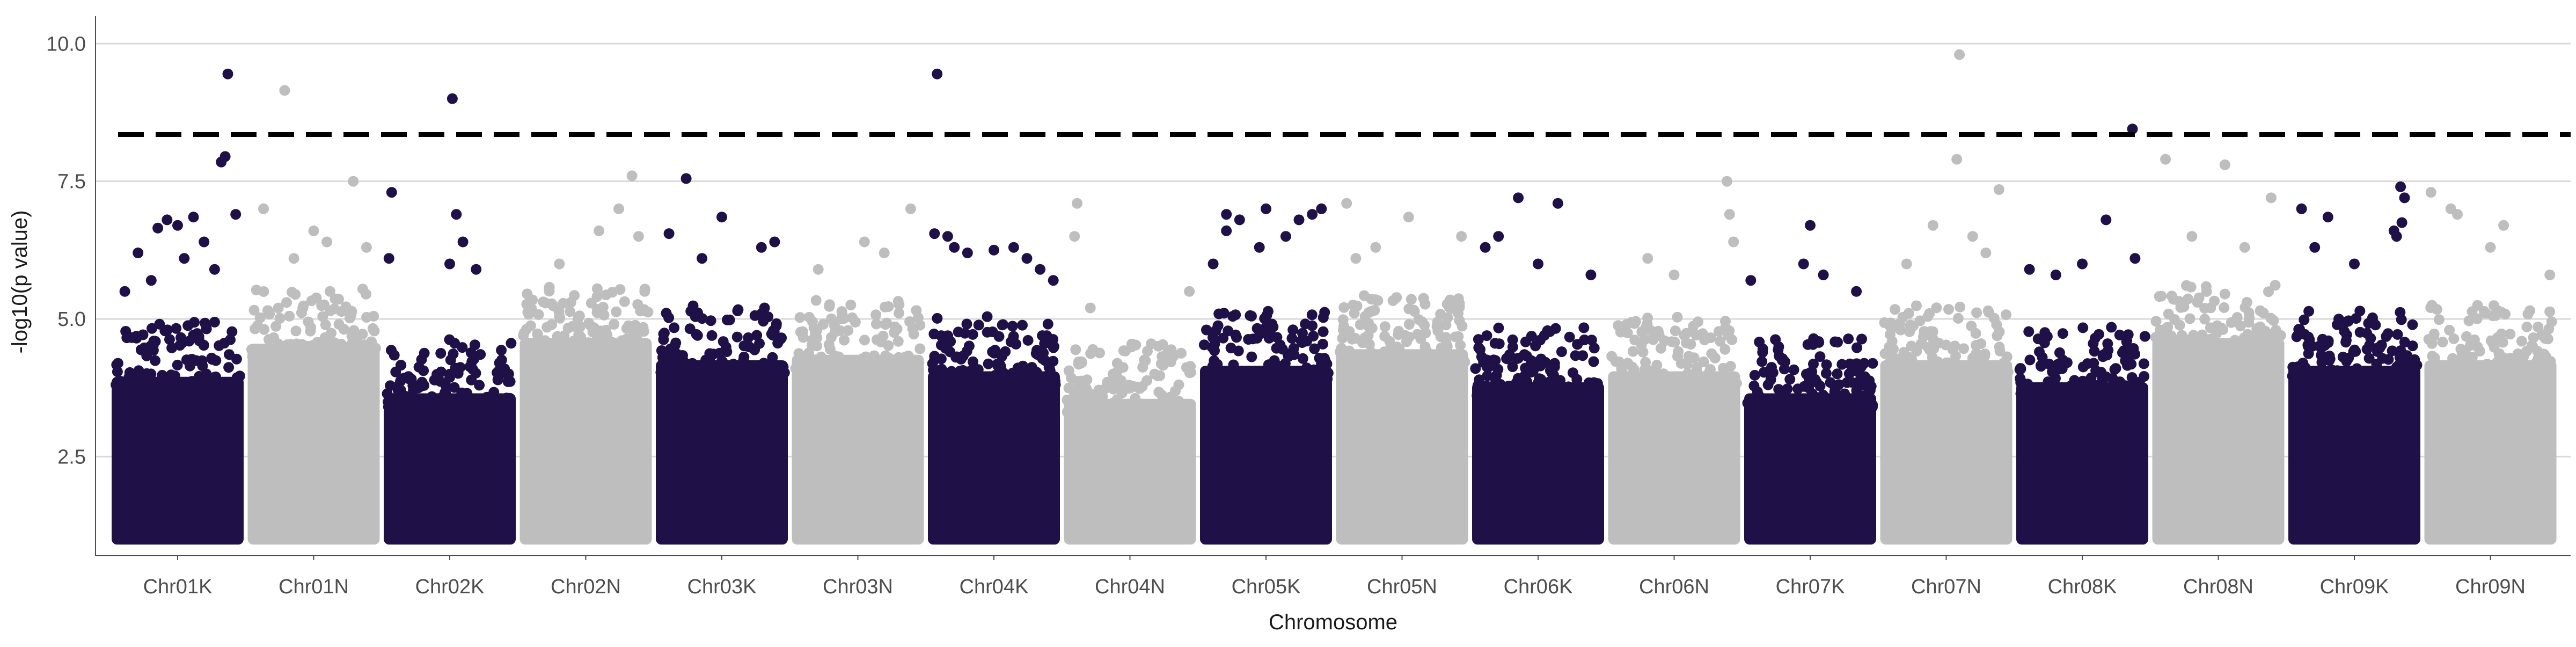 The height and width of the screenshot is (647, 2576). I want to click on chromosome-point-cloud, so click(1266, 455).